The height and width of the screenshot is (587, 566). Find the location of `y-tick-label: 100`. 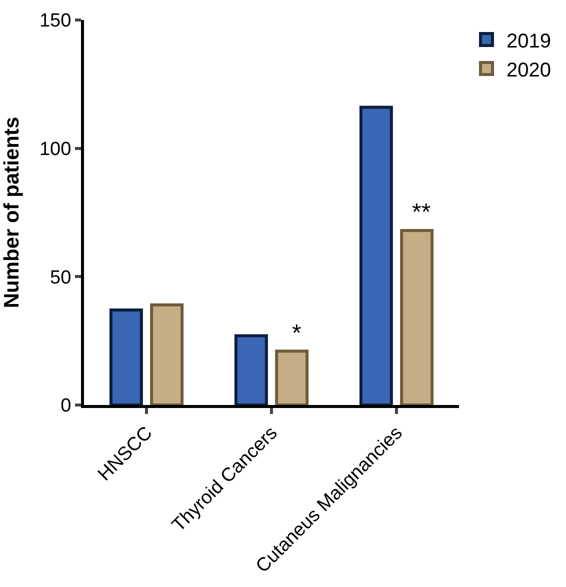

y-tick-label: 100 is located at coordinates (55, 149).